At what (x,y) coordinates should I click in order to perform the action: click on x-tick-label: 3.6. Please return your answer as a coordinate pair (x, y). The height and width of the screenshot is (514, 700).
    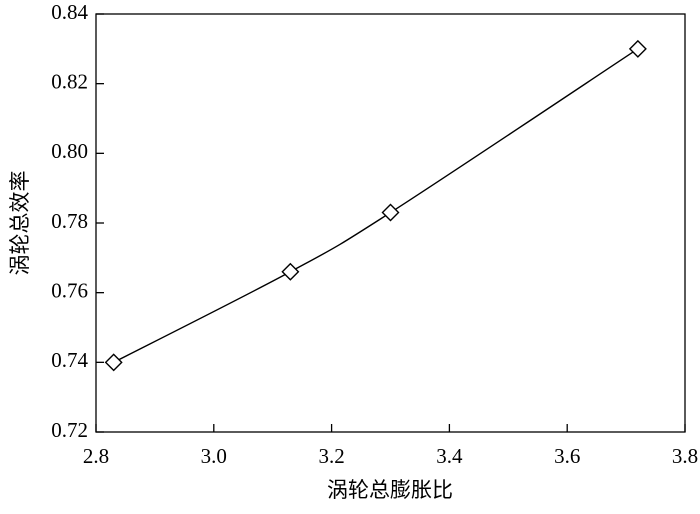
    Looking at the image, I should click on (567, 456).